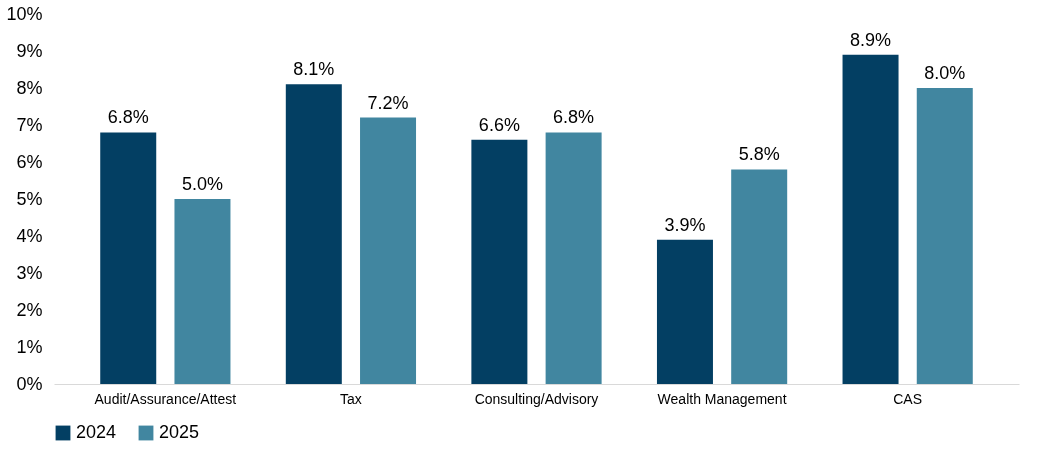 Image resolution: width=1044 pixels, height=464 pixels. Describe the element at coordinates (759, 154) in the screenshot. I see `data-label: 5.8%` at that location.